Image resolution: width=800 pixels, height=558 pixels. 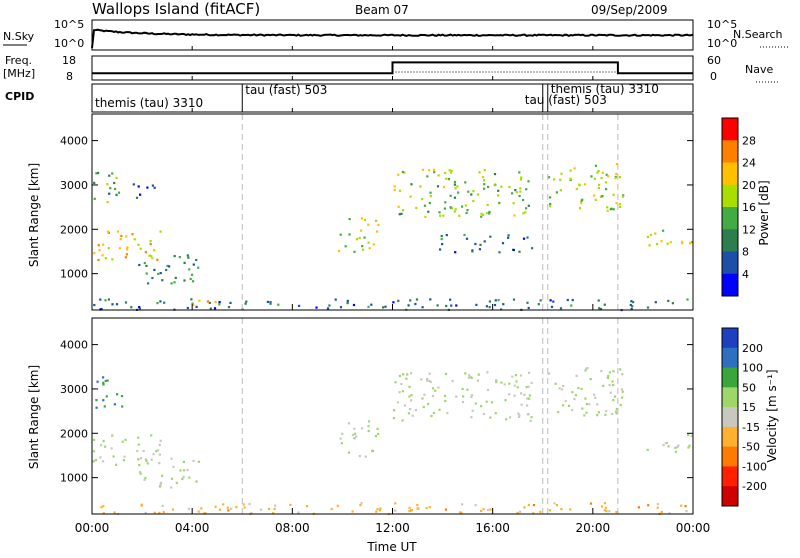 I want to click on freq-label-line2: [MHz], so click(x=19, y=73).